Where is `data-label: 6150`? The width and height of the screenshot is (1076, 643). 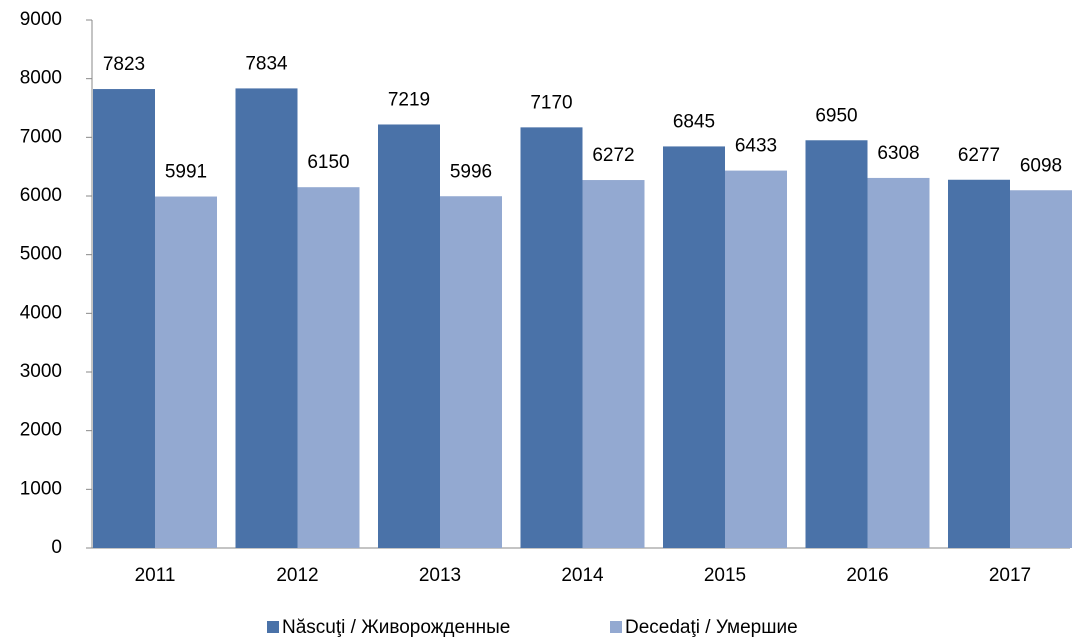
data-label: 6150 is located at coordinates (328, 162).